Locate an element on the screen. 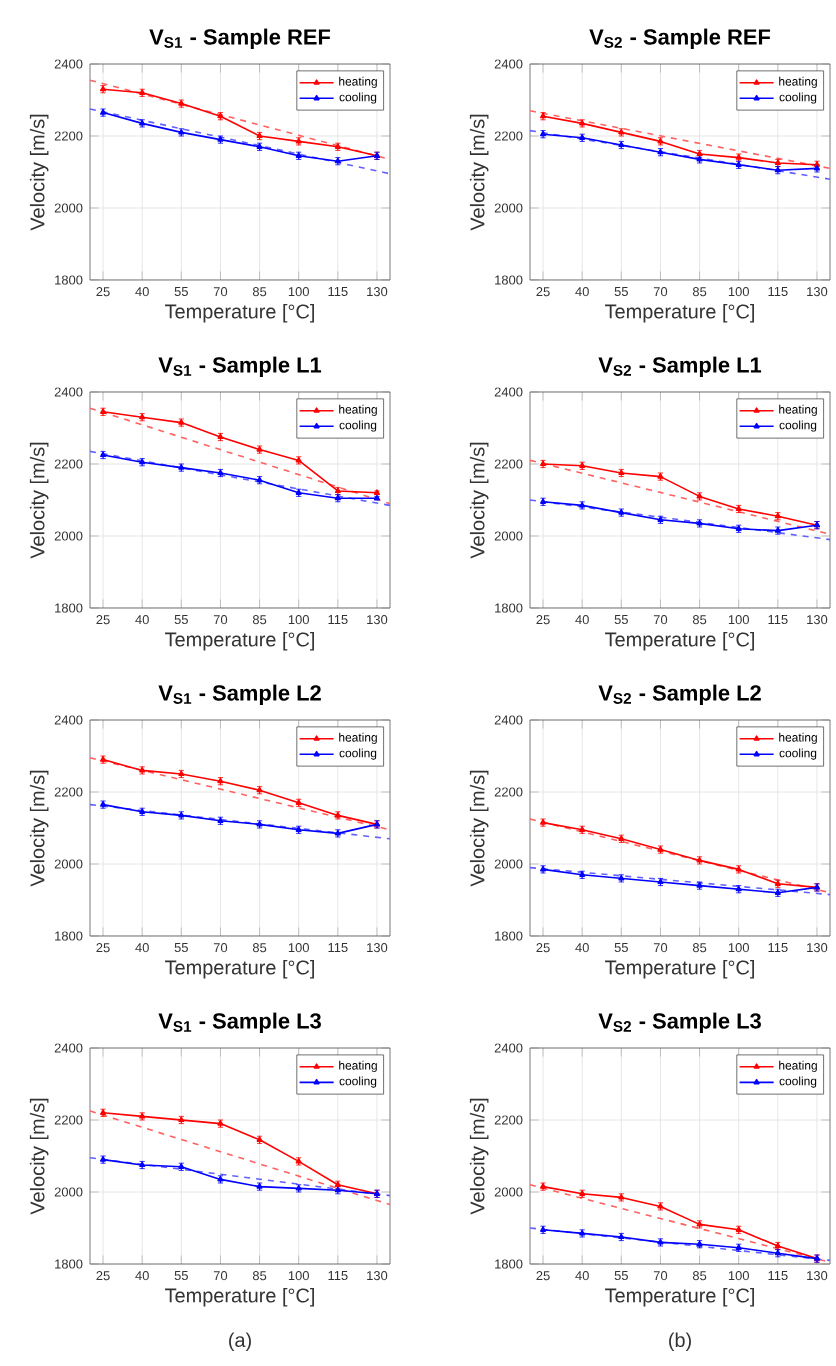  text: (a) is located at coordinates (240, 1342).